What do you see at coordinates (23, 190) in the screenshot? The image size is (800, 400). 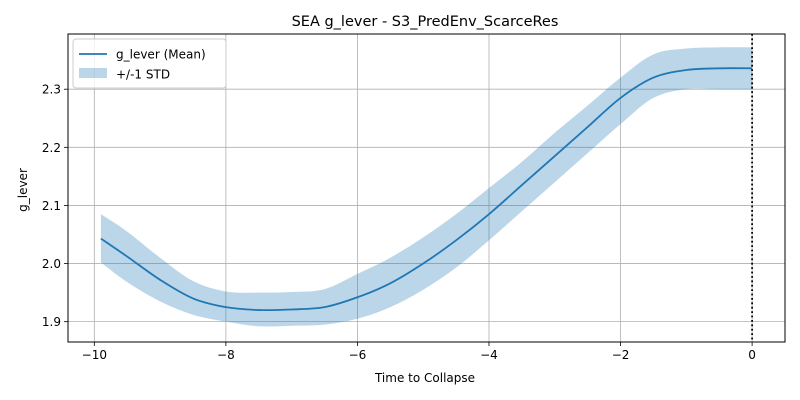 I see `y-axis-label: g_lever` at bounding box center [23, 190].